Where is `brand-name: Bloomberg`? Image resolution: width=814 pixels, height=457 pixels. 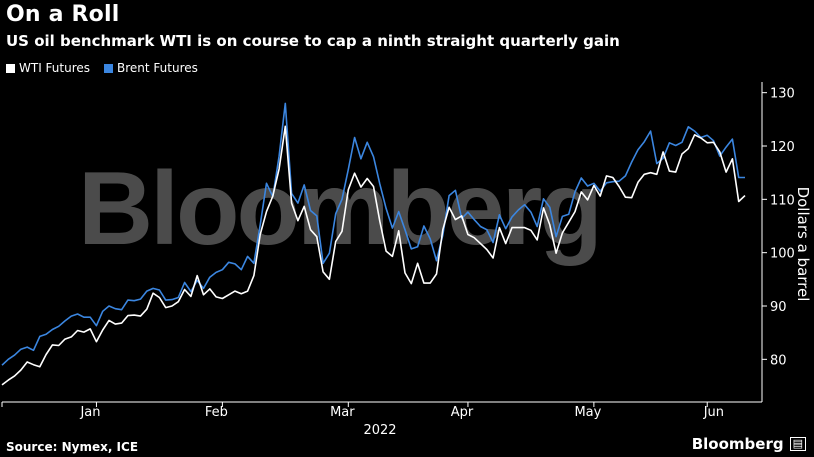
brand-name: Bloomberg is located at coordinates (737, 444).